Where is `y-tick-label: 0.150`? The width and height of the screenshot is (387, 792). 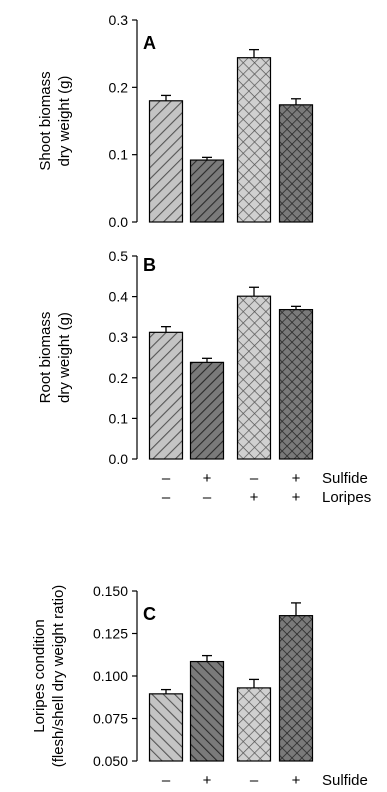 y-tick-label: 0.150 is located at coordinates (110, 591).